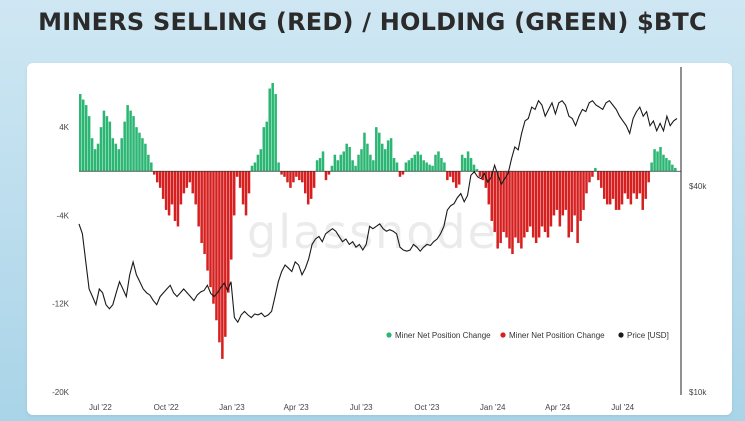  Describe the element at coordinates (389, 335) in the screenshot. I see `legend-swatch` at that location.